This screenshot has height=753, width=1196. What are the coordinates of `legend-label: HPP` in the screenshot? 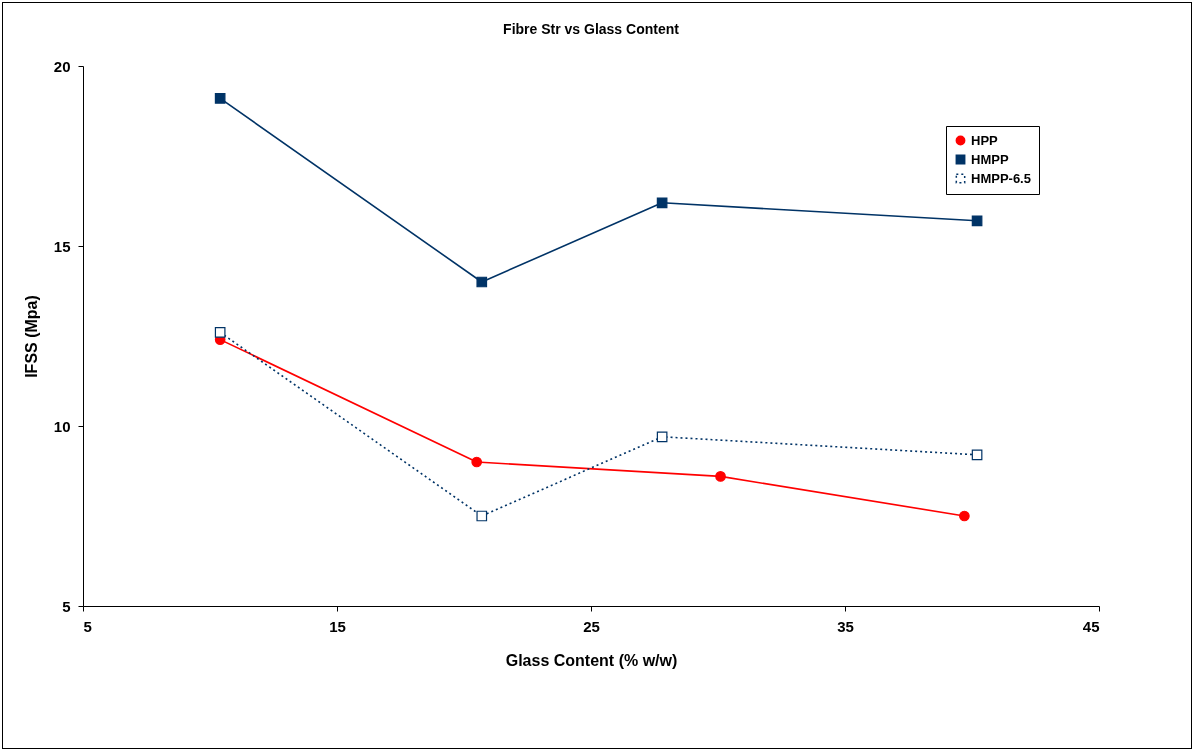 It's located at (985, 140).